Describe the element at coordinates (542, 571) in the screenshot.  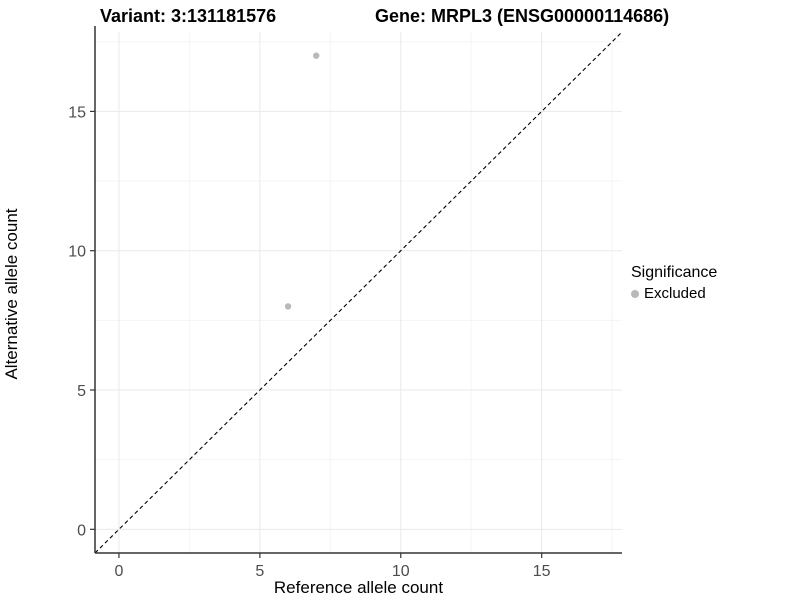
I see `x-tick-label: 15` at that location.